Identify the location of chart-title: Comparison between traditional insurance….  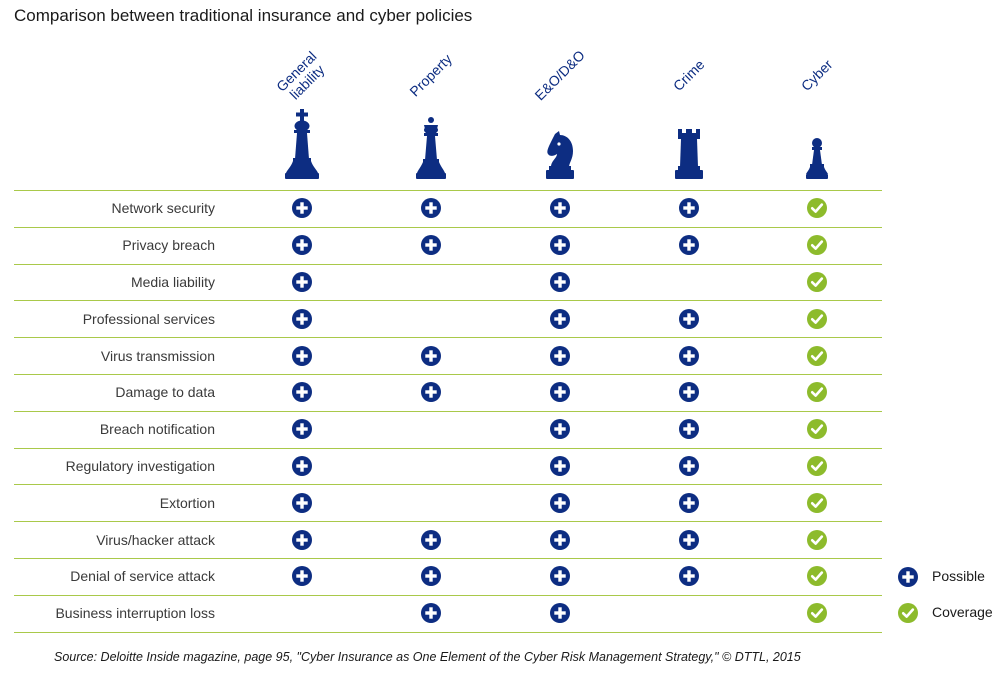
(243, 15).